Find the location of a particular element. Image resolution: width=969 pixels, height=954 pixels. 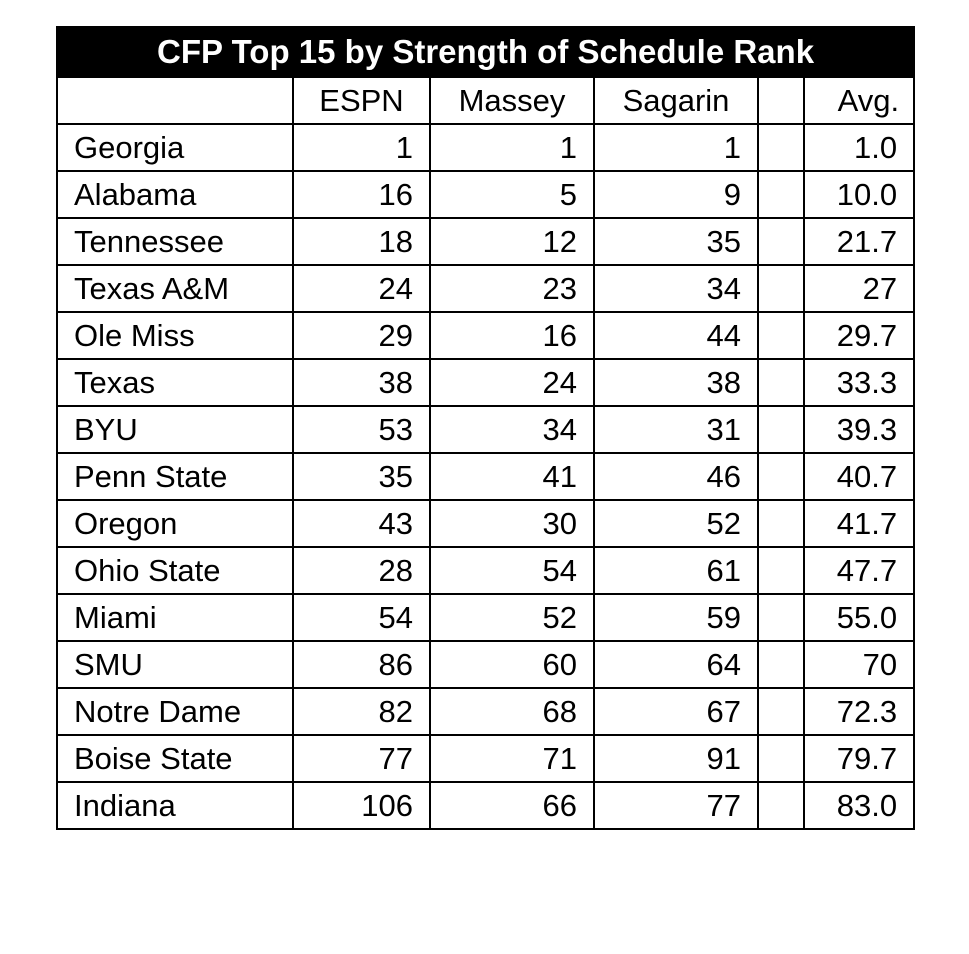

sagarin-cell: 38 is located at coordinates (676, 382).